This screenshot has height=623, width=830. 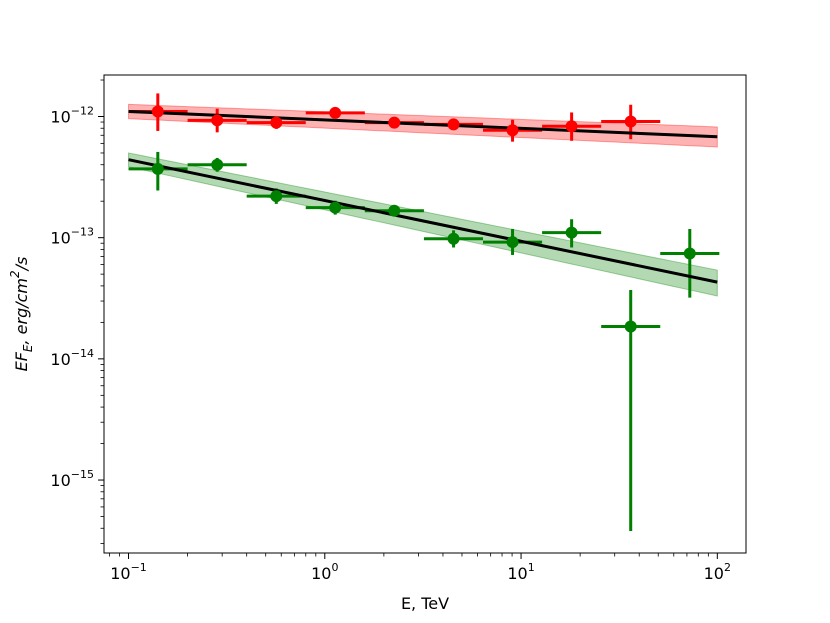 I want to click on y-tick-label-3: 10−12, so click(x=72, y=115).